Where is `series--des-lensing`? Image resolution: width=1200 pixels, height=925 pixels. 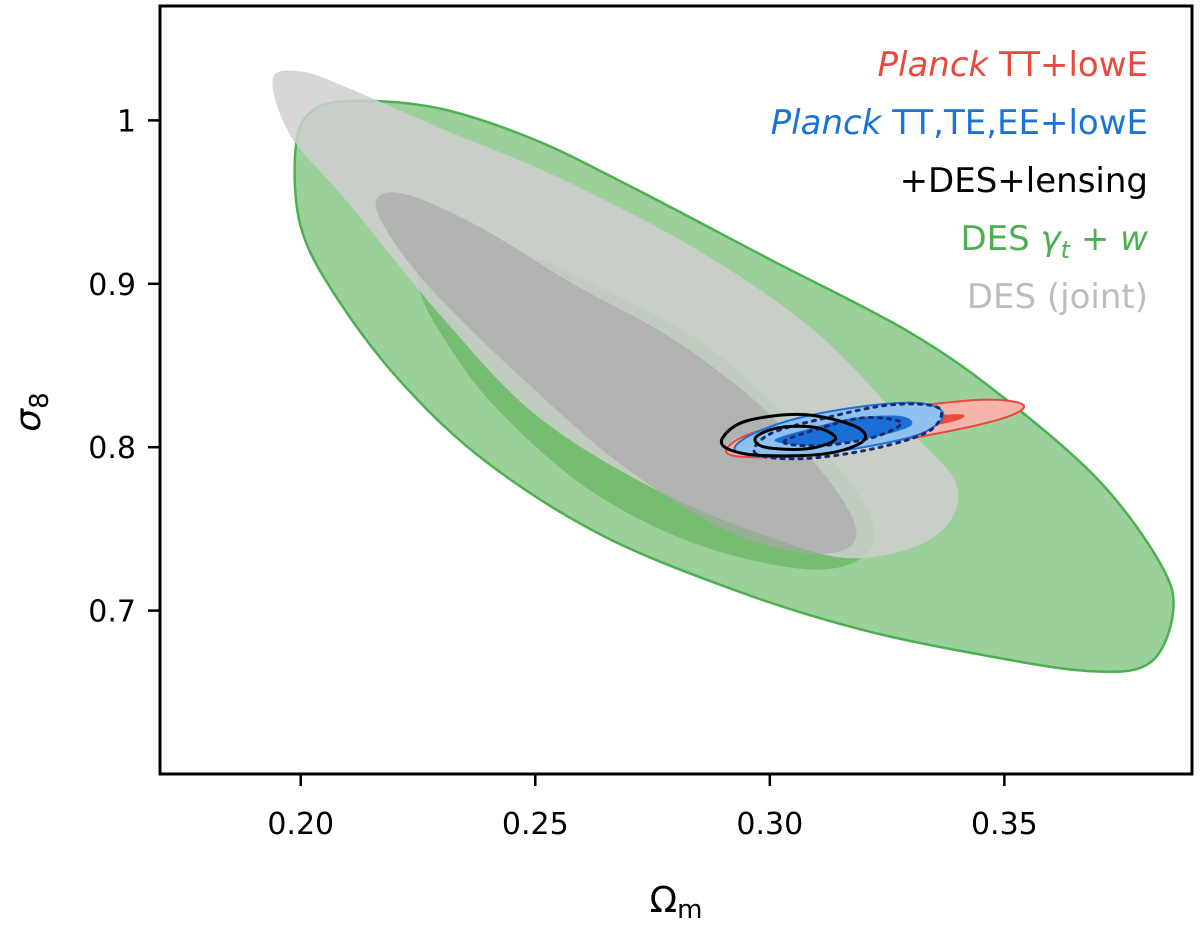
series--des-lensing is located at coordinates (793, 435).